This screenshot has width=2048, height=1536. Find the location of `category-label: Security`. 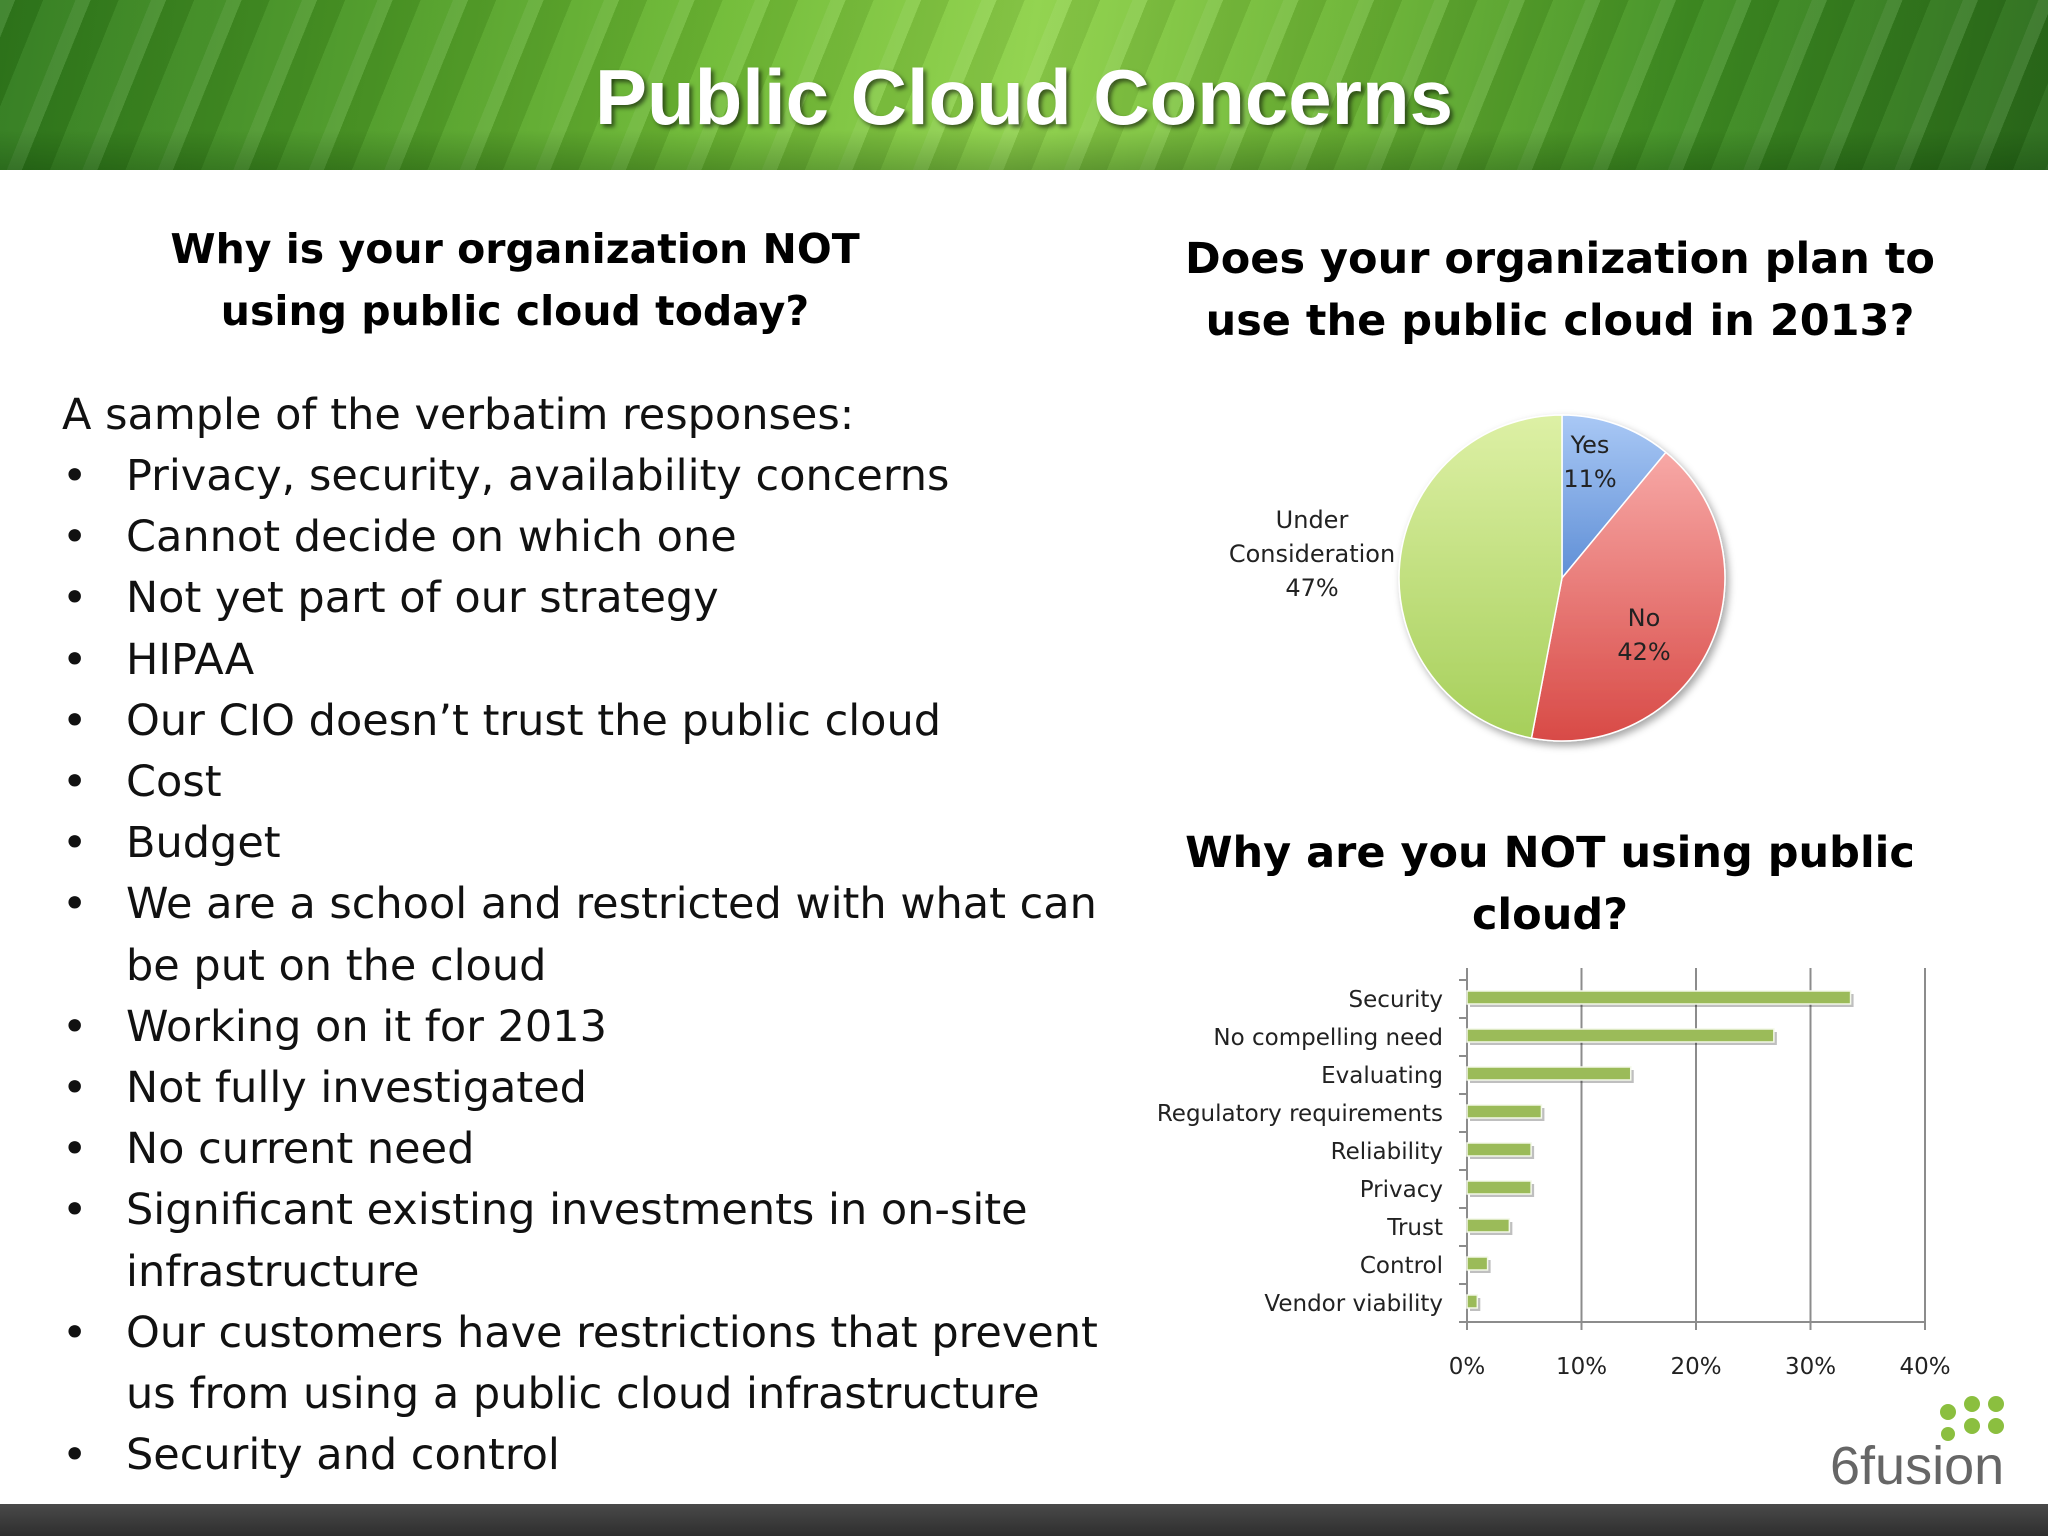

category-label: Security is located at coordinates (1396, 1000).